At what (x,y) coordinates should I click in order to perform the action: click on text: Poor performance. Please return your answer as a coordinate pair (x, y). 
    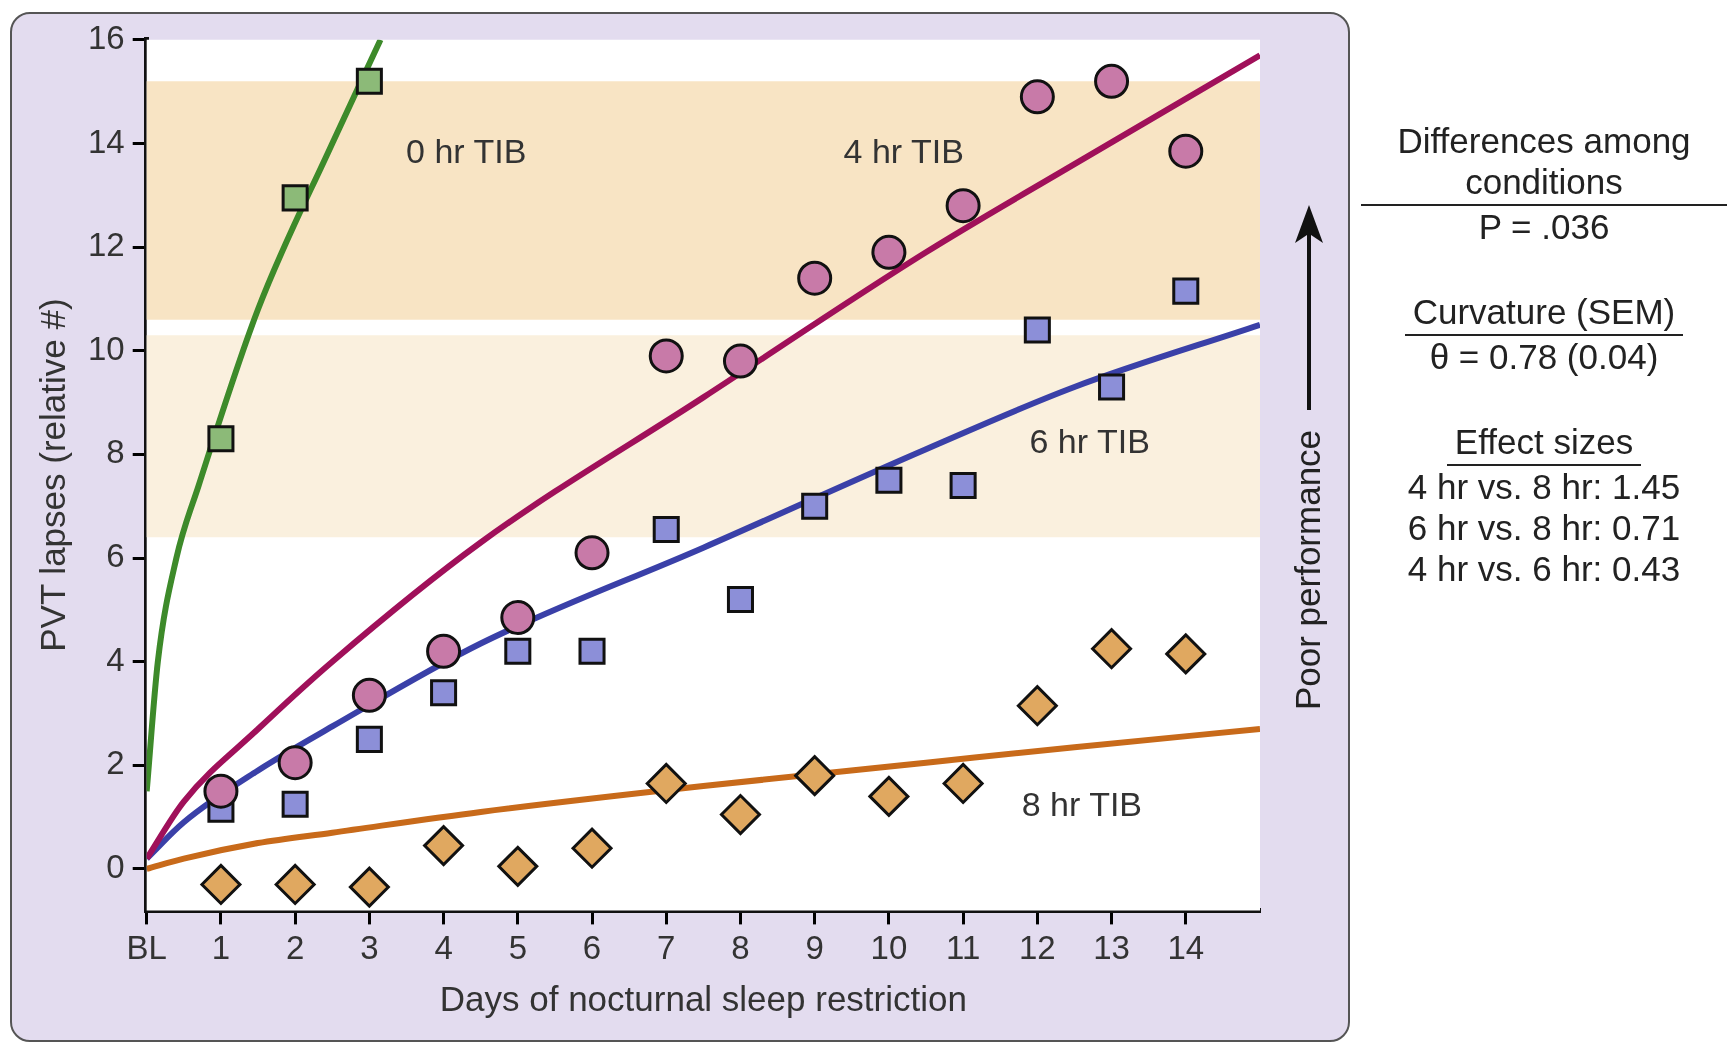
    Looking at the image, I should click on (1308, 570).